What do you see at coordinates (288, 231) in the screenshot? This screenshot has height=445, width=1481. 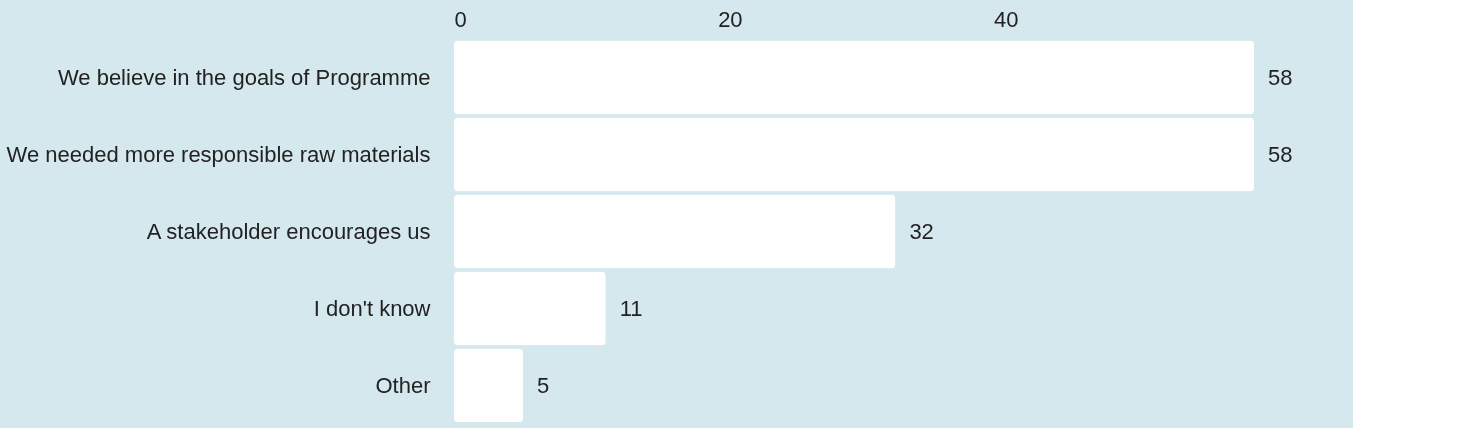 I see `y-tick-label: A stakeholder encourages us` at bounding box center [288, 231].